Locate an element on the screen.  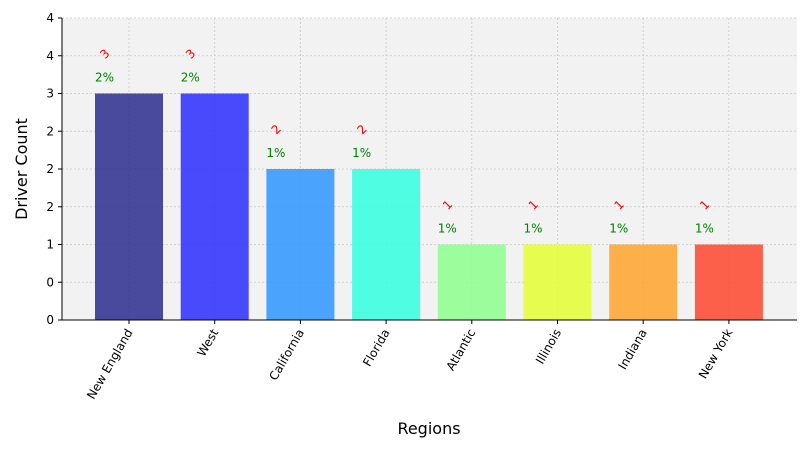
x-tick-label: California is located at coordinates (286, 355).